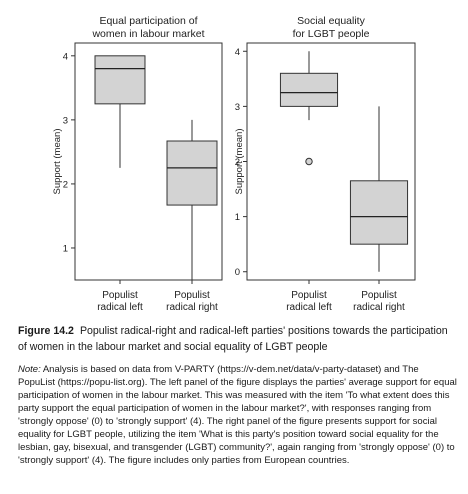 Image resolution: width=468 pixels, height=494 pixels. What do you see at coordinates (57, 161) in the screenshot?
I see `panel-1-y-axis-label: Support (mean)` at bounding box center [57, 161].